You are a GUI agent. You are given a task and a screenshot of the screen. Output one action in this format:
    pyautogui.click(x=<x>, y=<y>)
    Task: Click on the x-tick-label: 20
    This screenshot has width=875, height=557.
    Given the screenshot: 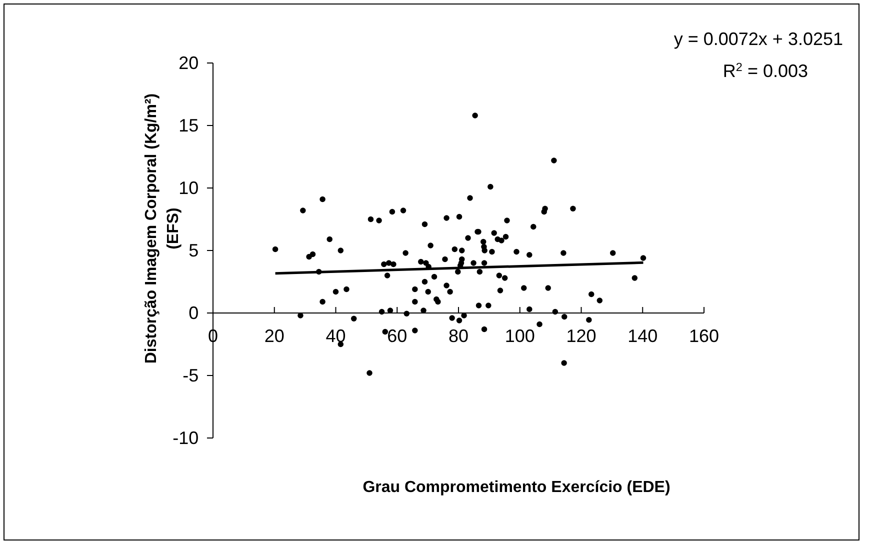 What is the action you would take?
    pyautogui.click(x=274, y=336)
    